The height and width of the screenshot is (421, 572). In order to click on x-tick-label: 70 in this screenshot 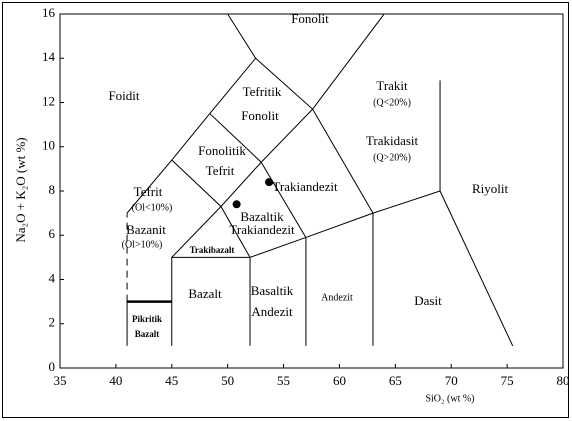, I will do `click(451, 380)`.